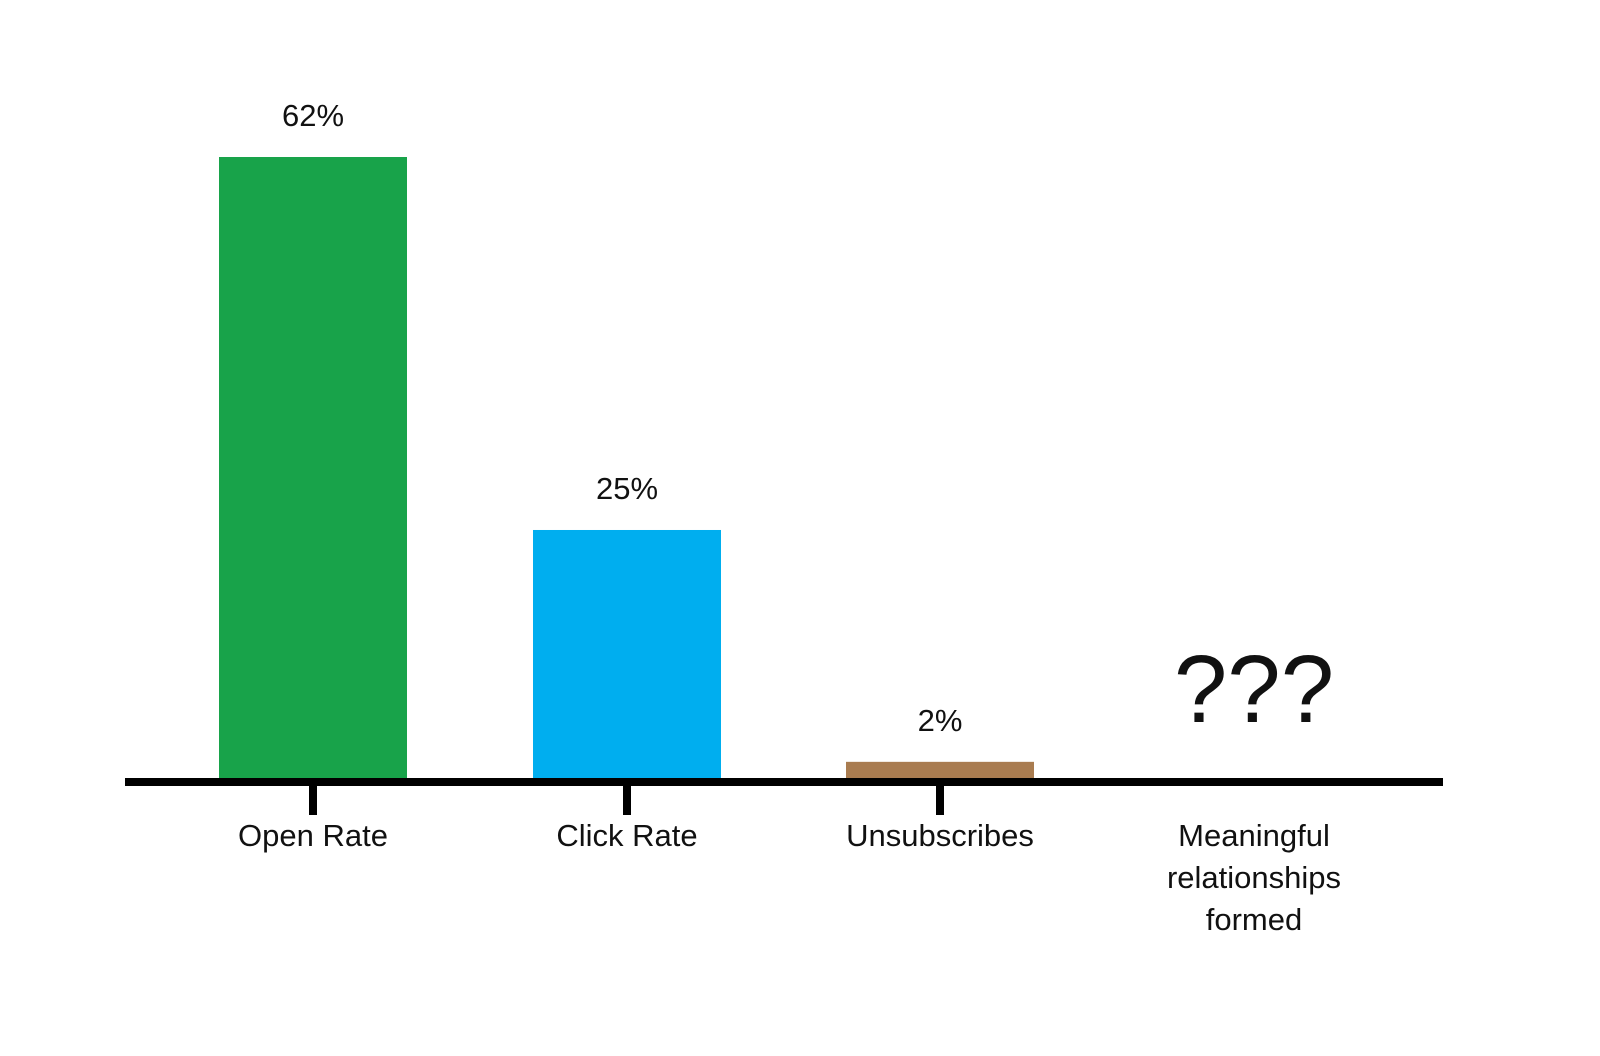 The height and width of the screenshot is (1056, 1600). I want to click on category-label-line: Meaningful, so click(1254, 835).